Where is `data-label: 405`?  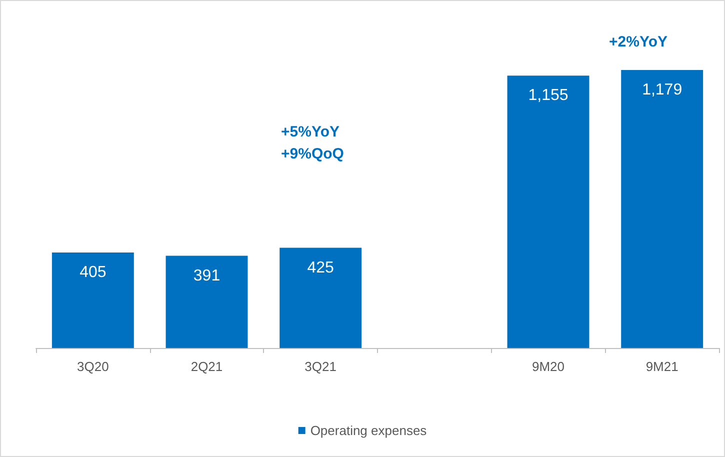
data-label: 405 is located at coordinates (93, 272).